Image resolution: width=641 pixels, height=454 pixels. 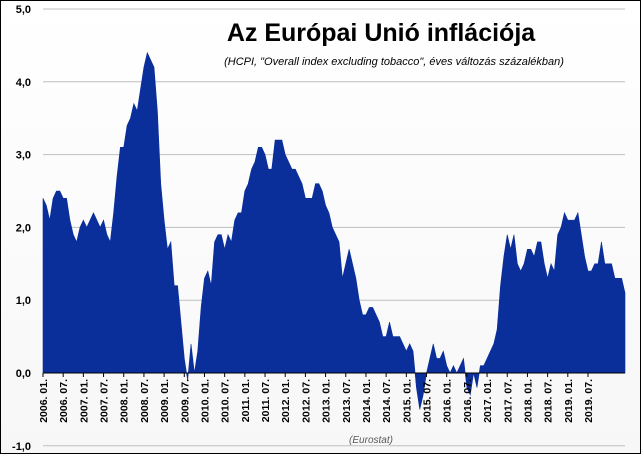 What do you see at coordinates (528, 401) in the screenshot?
I see `x-tick-label: 2018. 01.` at bounding box center [528, 401].